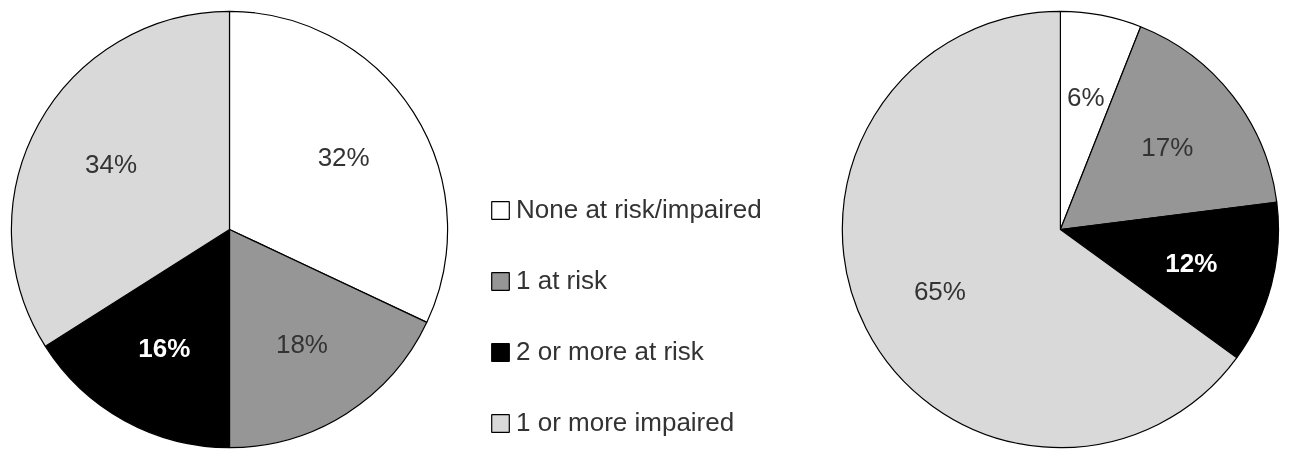  What do you see at coordinates (562, 280) in the screenshot?
I see `legend-label: 1 at risk` at bounding box center [562, 280].